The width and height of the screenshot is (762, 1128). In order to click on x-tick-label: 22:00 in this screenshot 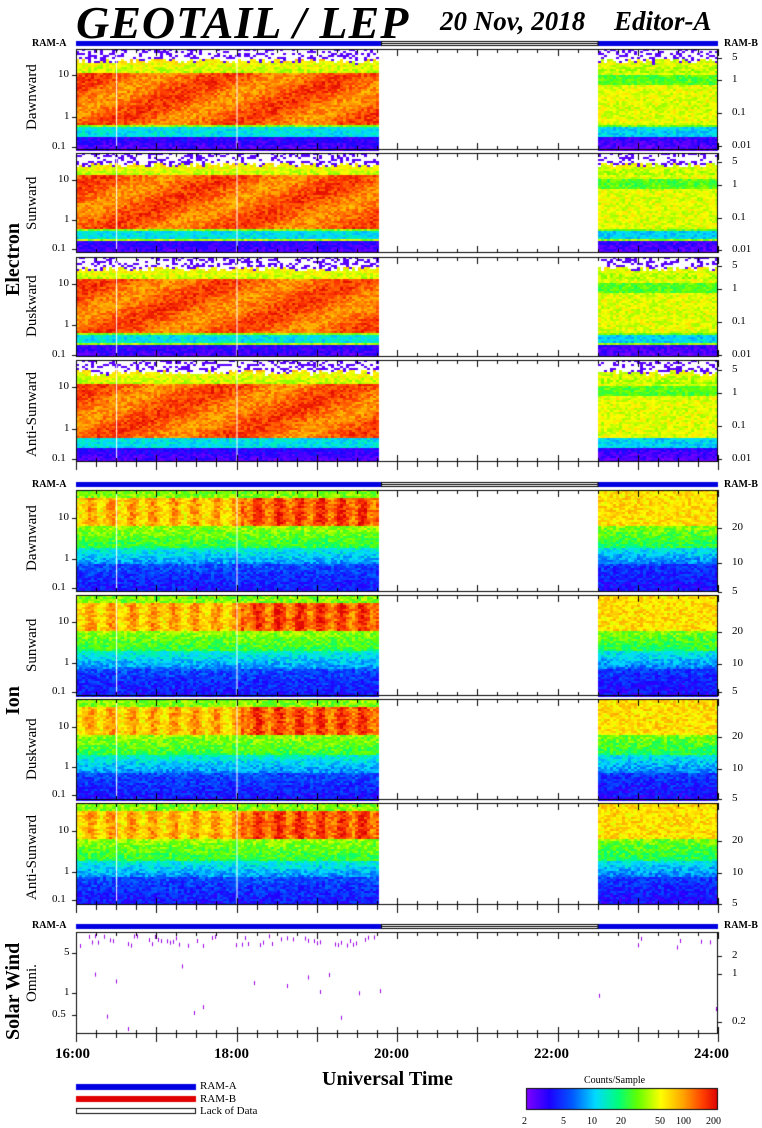, I will do `click(551, 1054)`.